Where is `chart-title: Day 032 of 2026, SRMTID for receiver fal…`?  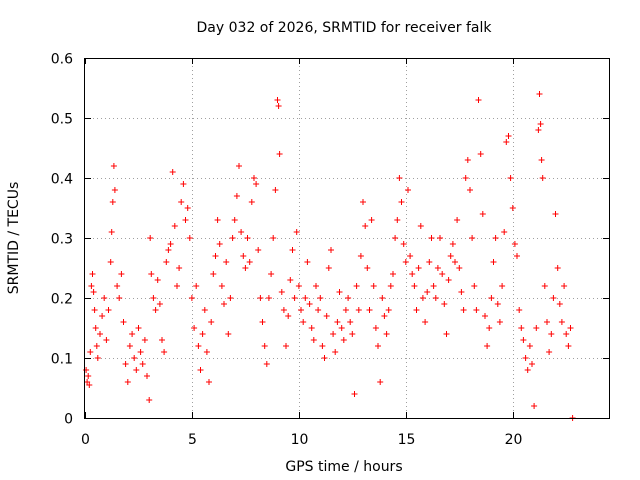
chart-title: Day 032 of 2026, SRMTID for receiver fal… is located at coordinates (345, 28).